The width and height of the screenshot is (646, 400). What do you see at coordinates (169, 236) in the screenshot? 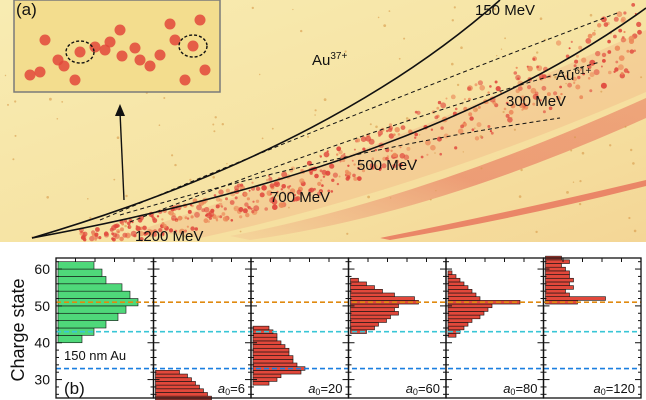
I see `energy-label-1200: 1200 MeV` at bounding box center [169, 236].